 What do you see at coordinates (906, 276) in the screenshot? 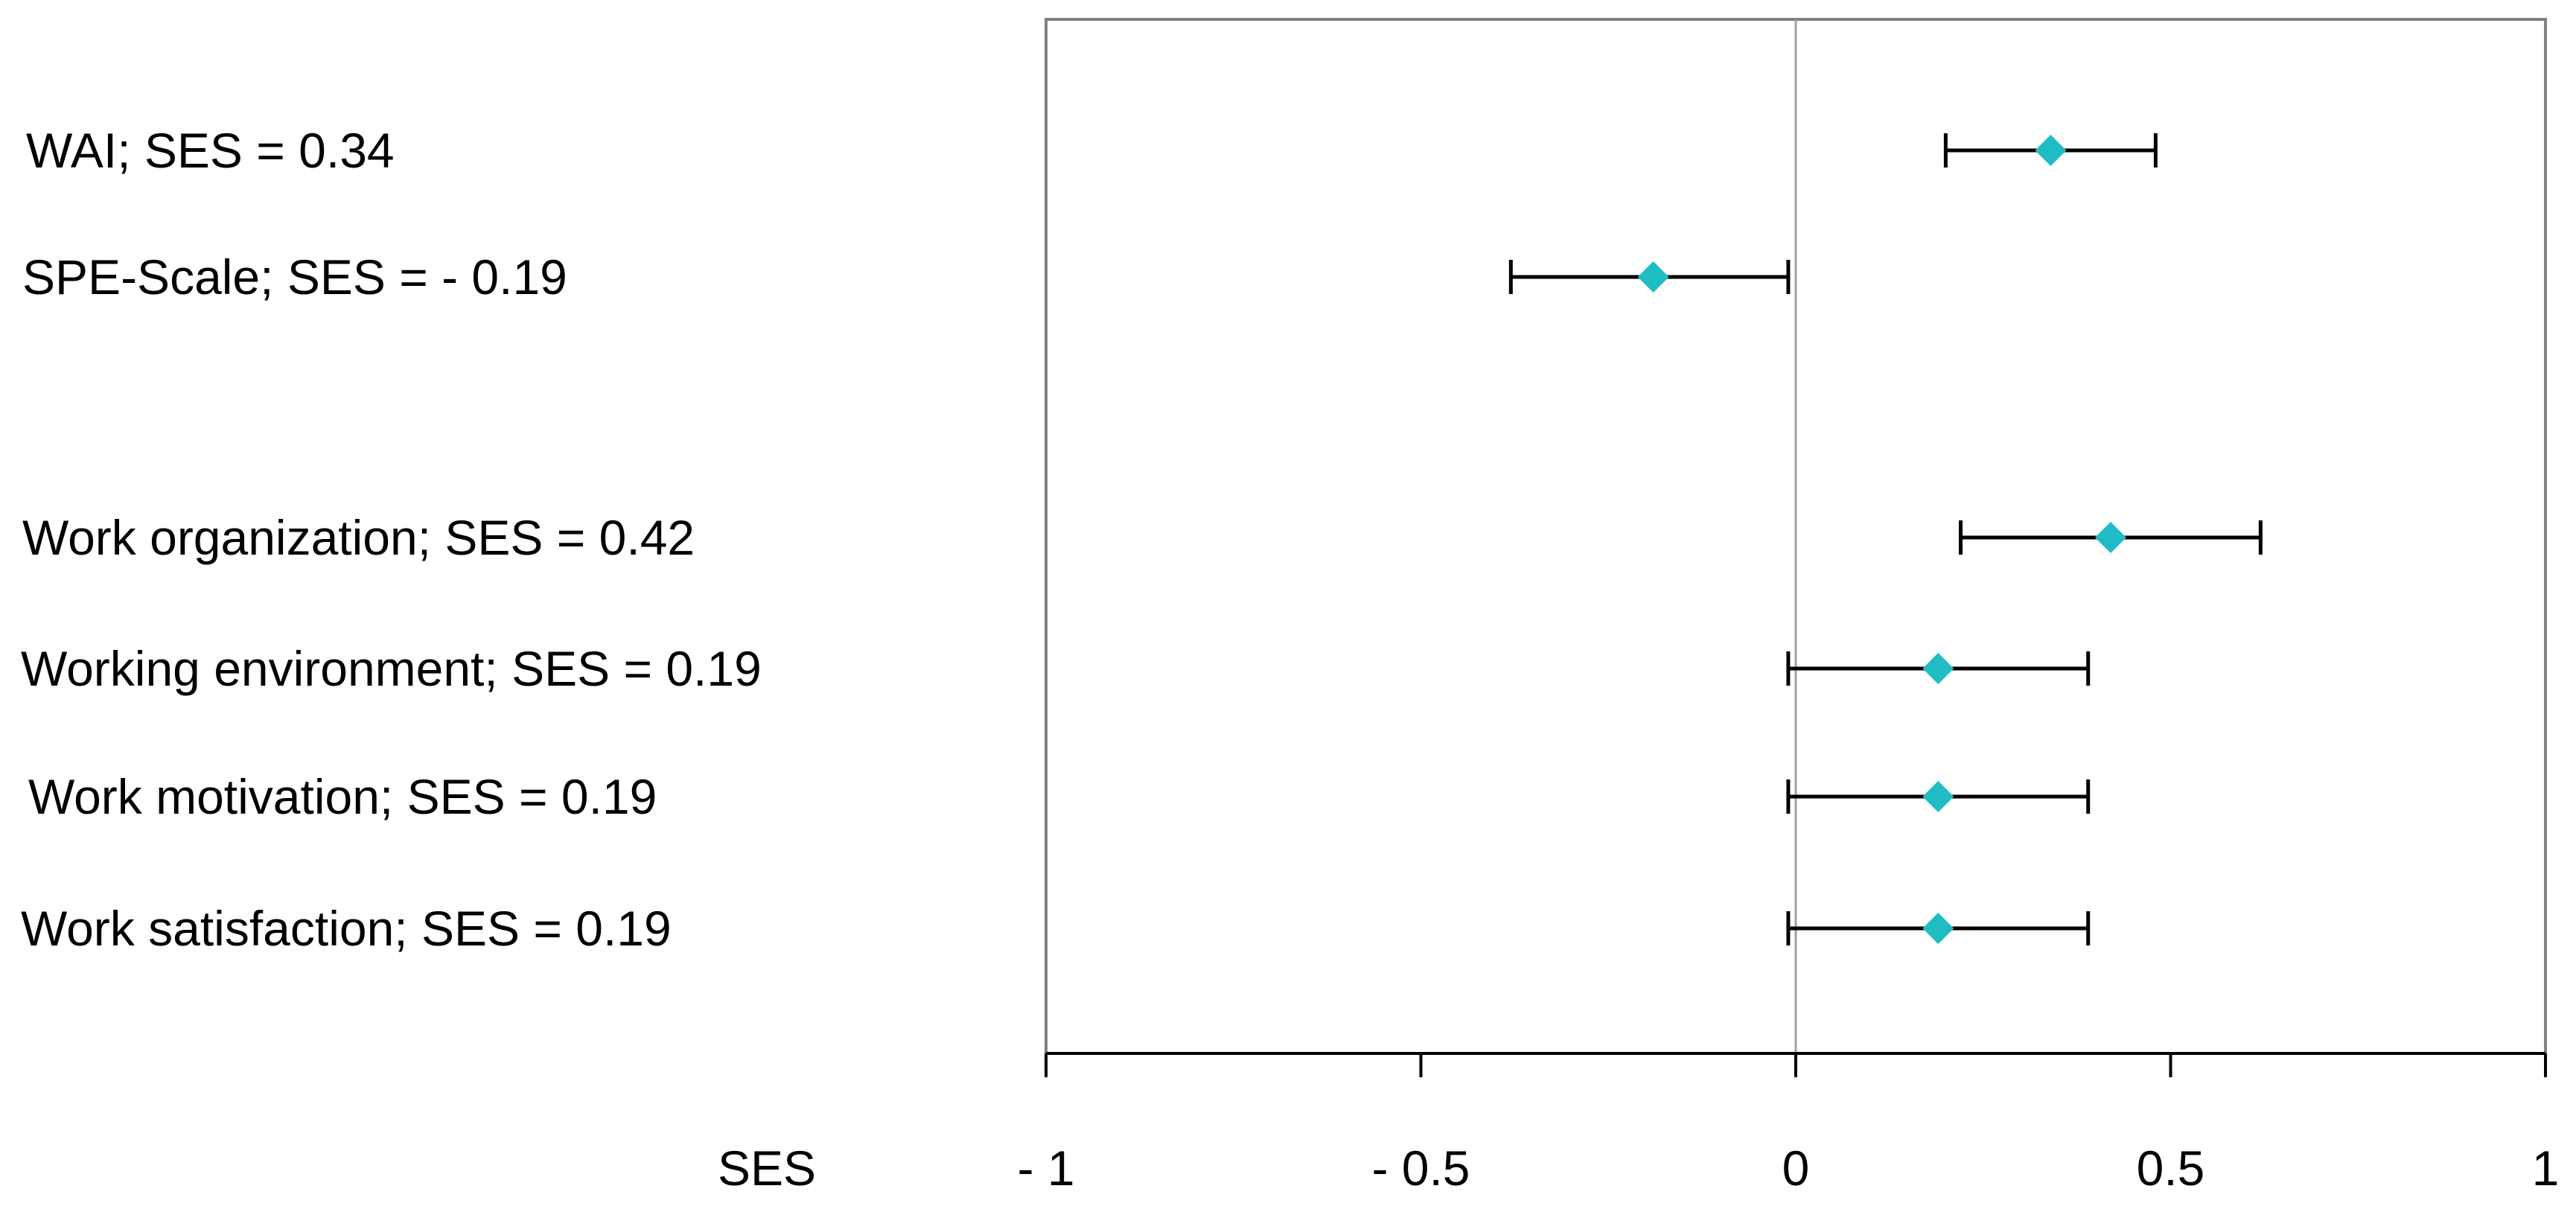
I see `row: SPE-Scale; SES = - 0.19` at bounding box center [906, 276].